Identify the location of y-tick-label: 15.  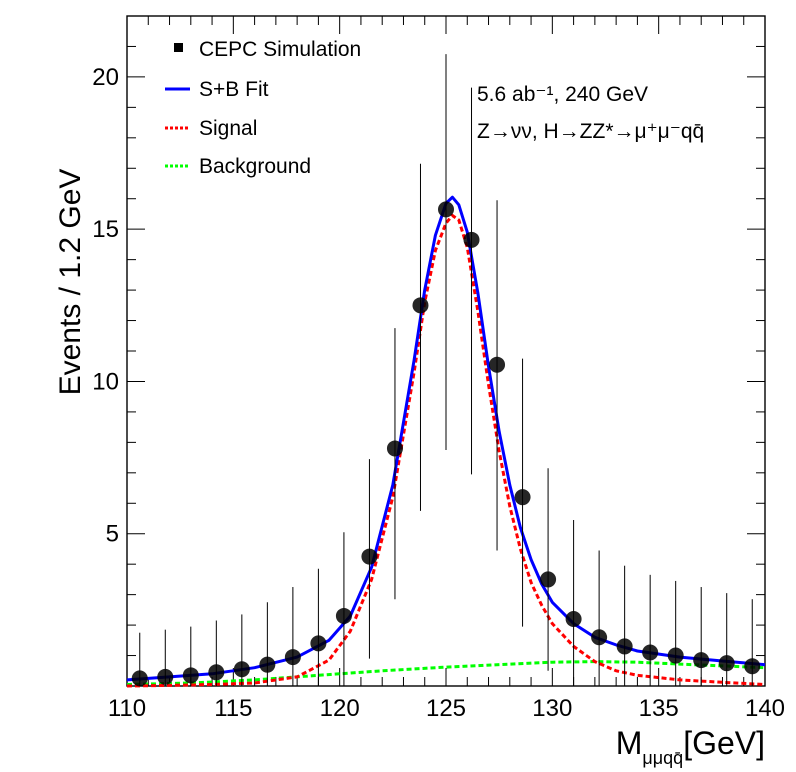
(105, 229).